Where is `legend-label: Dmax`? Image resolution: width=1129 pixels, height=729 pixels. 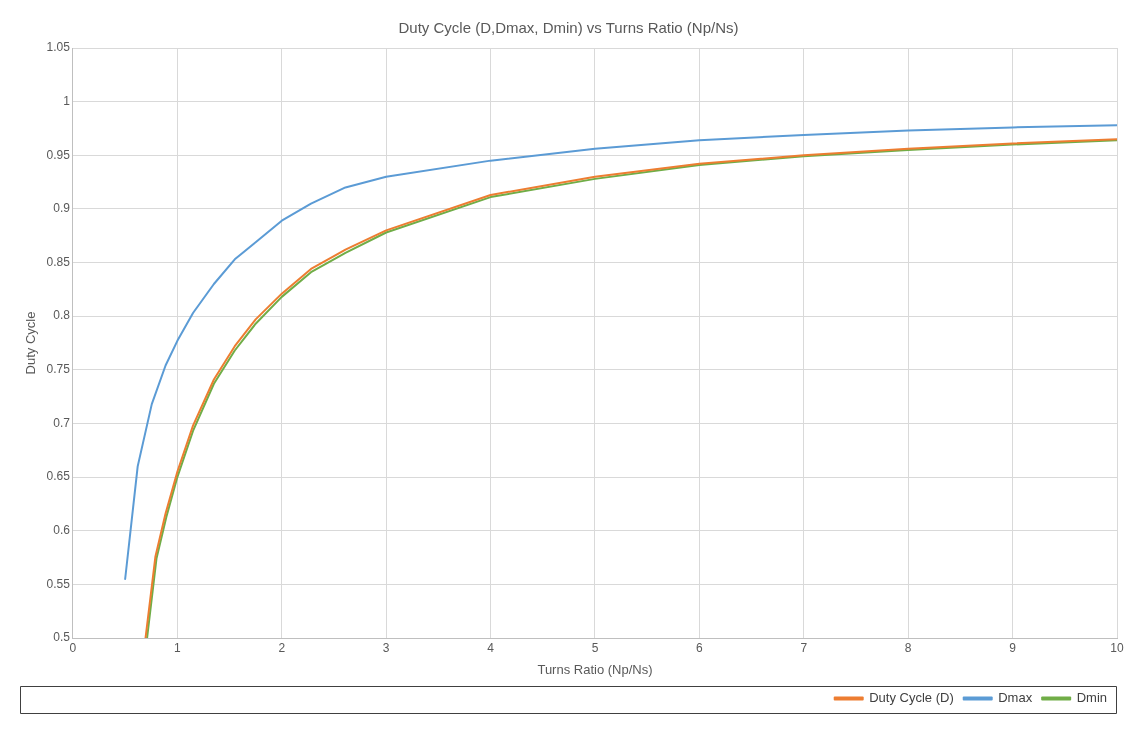
legend-label: Dmax is located at coordinates (1015, 698).